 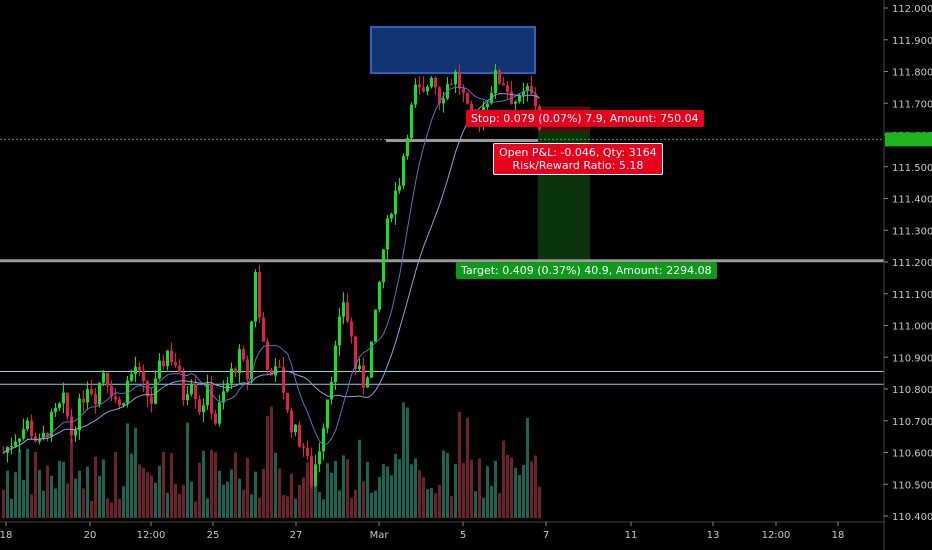 I want to click on x-tick-label: 12:00, so click(x=151, y=535).